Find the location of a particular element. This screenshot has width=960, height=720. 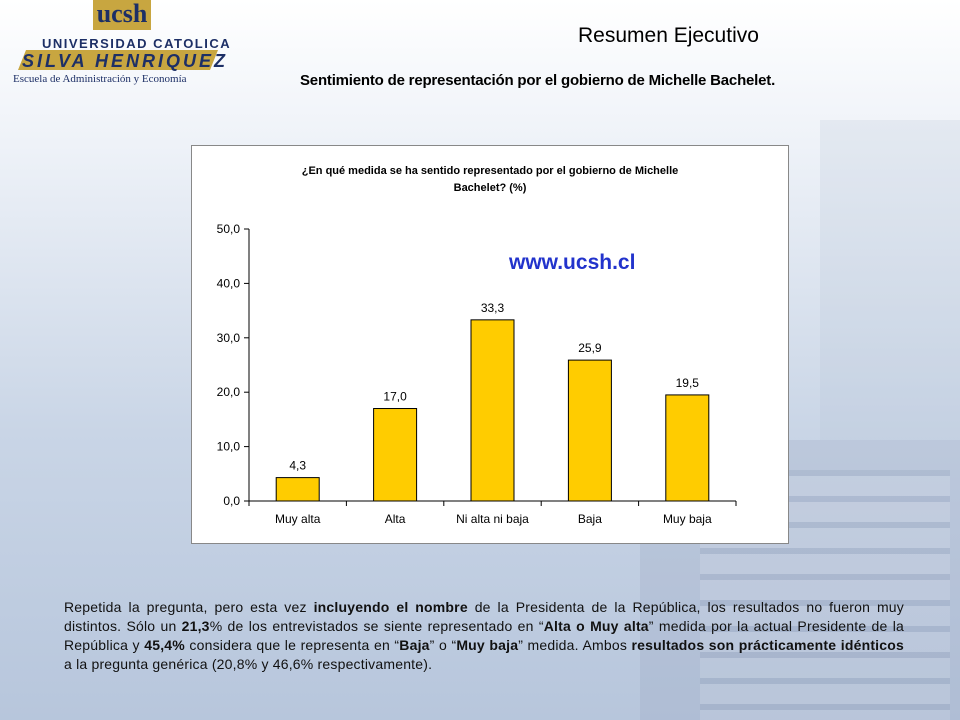

para-text: ” medida. Ambos is located at coordinates (575, 645).